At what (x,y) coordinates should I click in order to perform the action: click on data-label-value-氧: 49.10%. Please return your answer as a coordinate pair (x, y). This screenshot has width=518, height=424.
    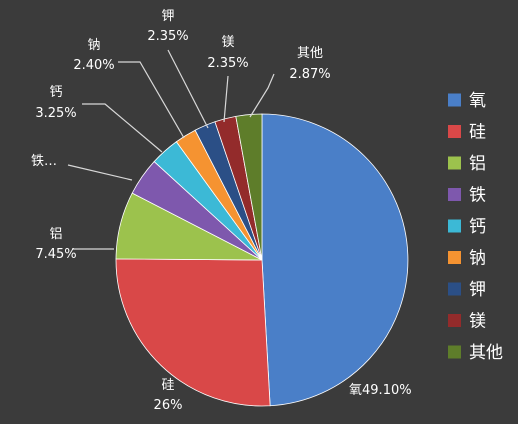
    Looking at the image, I should click on (387, 390).